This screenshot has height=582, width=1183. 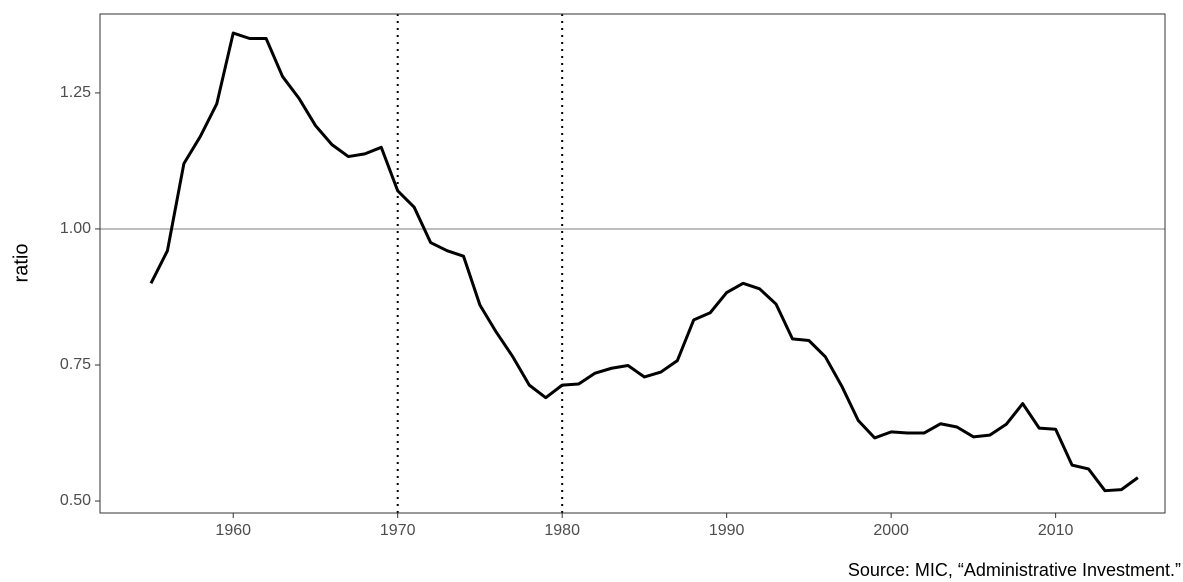 What do you see at coordinates (398, 530) in the screenshot?
I see `x-tick-label: 1970` at bounding box center [398, 530].